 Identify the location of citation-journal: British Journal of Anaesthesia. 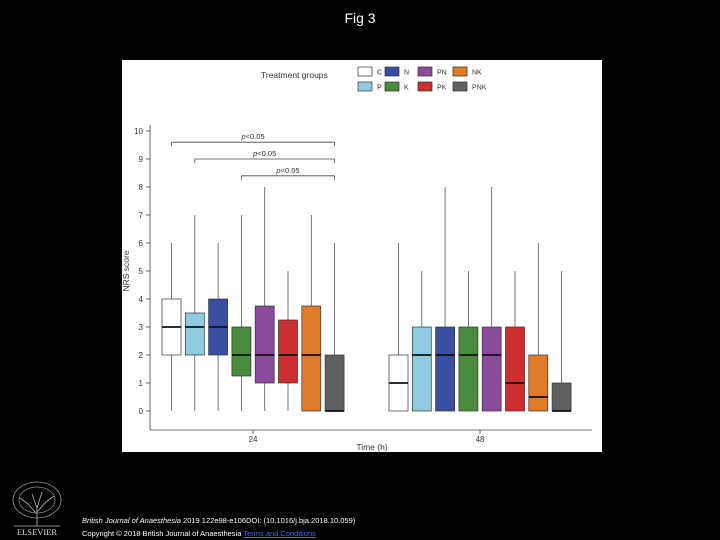
(131, 520).